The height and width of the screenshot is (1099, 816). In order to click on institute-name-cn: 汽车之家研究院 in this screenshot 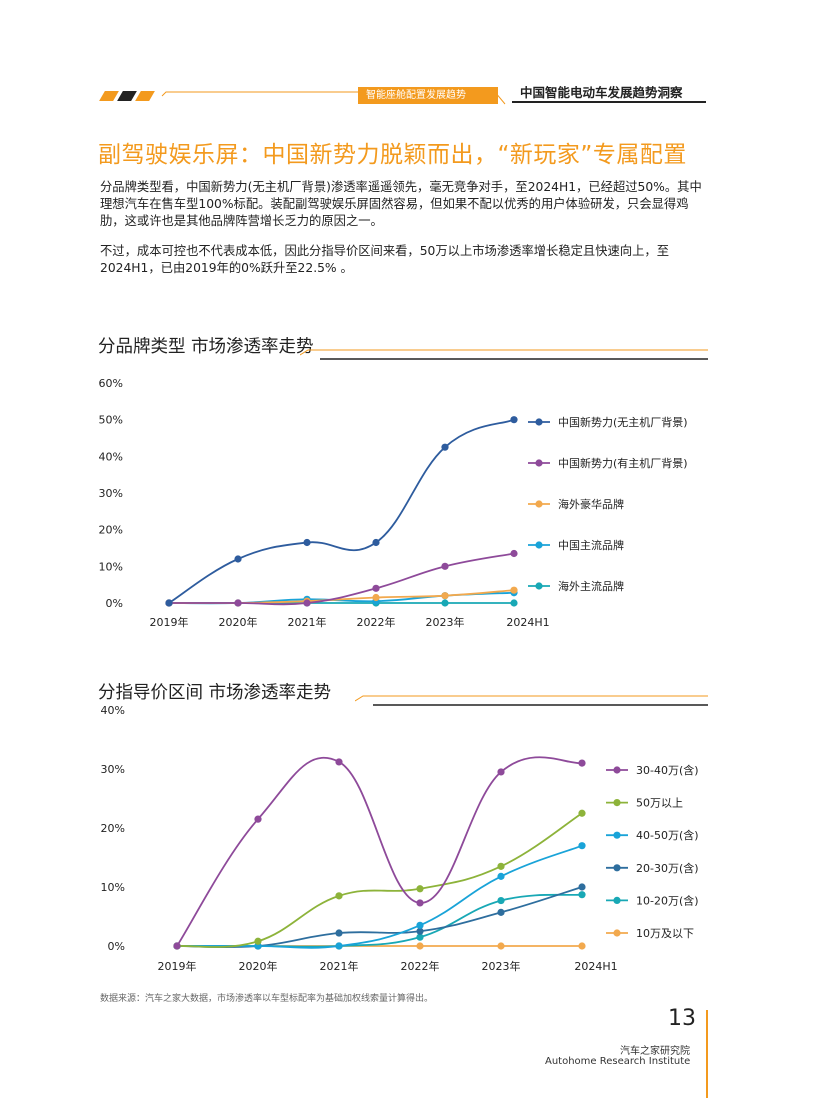, I will do `click(655, 1051)`.